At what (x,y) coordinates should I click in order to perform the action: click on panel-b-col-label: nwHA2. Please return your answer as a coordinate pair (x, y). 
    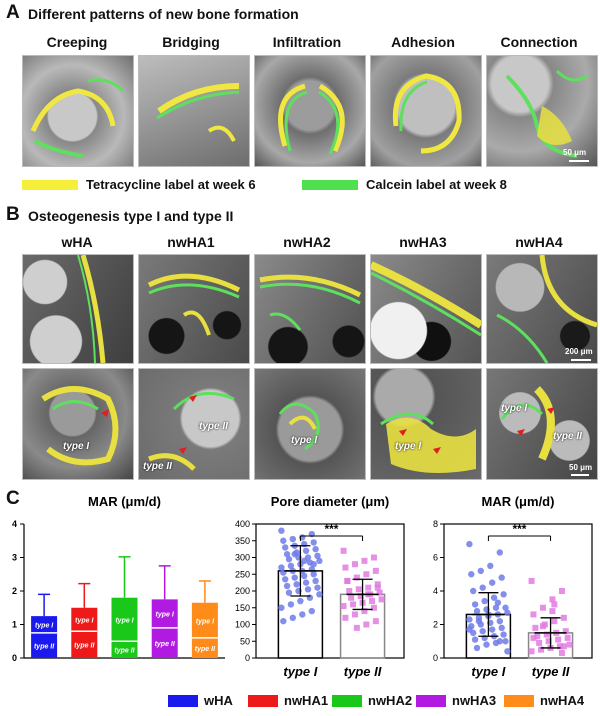
    Looking at the image, I should click on (307, 242).